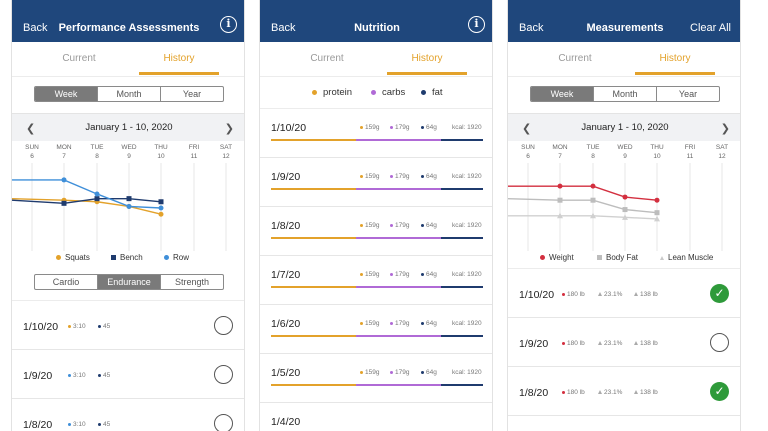 The image size is (768, 431). I want to click on protein-segment, so click(313, 238).